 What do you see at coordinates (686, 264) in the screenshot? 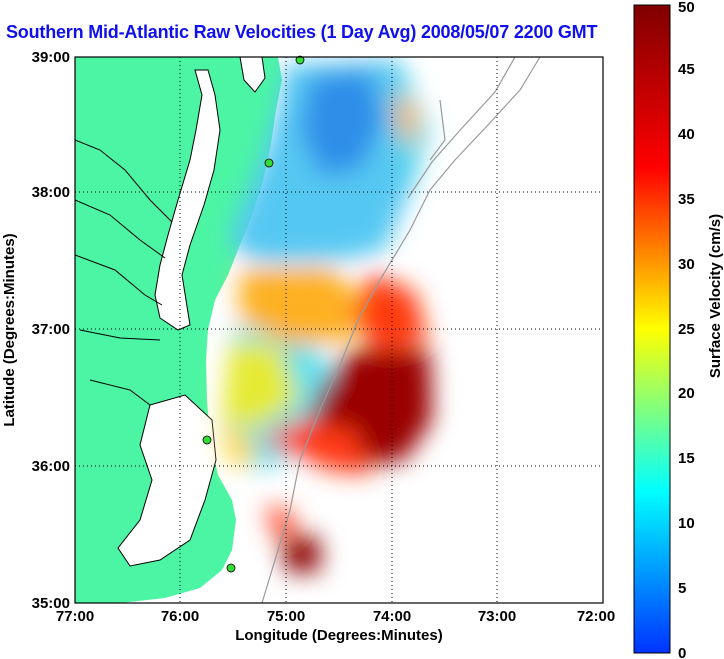
I see `colorbar-tick-label: 30` at bounding box center [686, 264].